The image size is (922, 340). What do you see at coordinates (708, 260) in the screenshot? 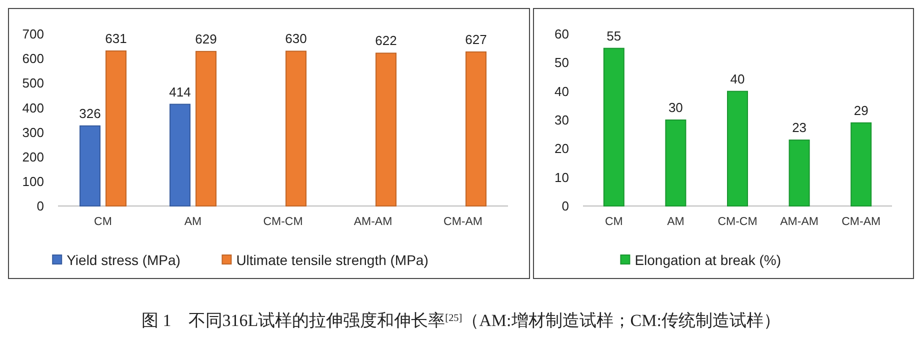
I see `legend-label: Elongation at break (%)` at bounding box center [708, 260].